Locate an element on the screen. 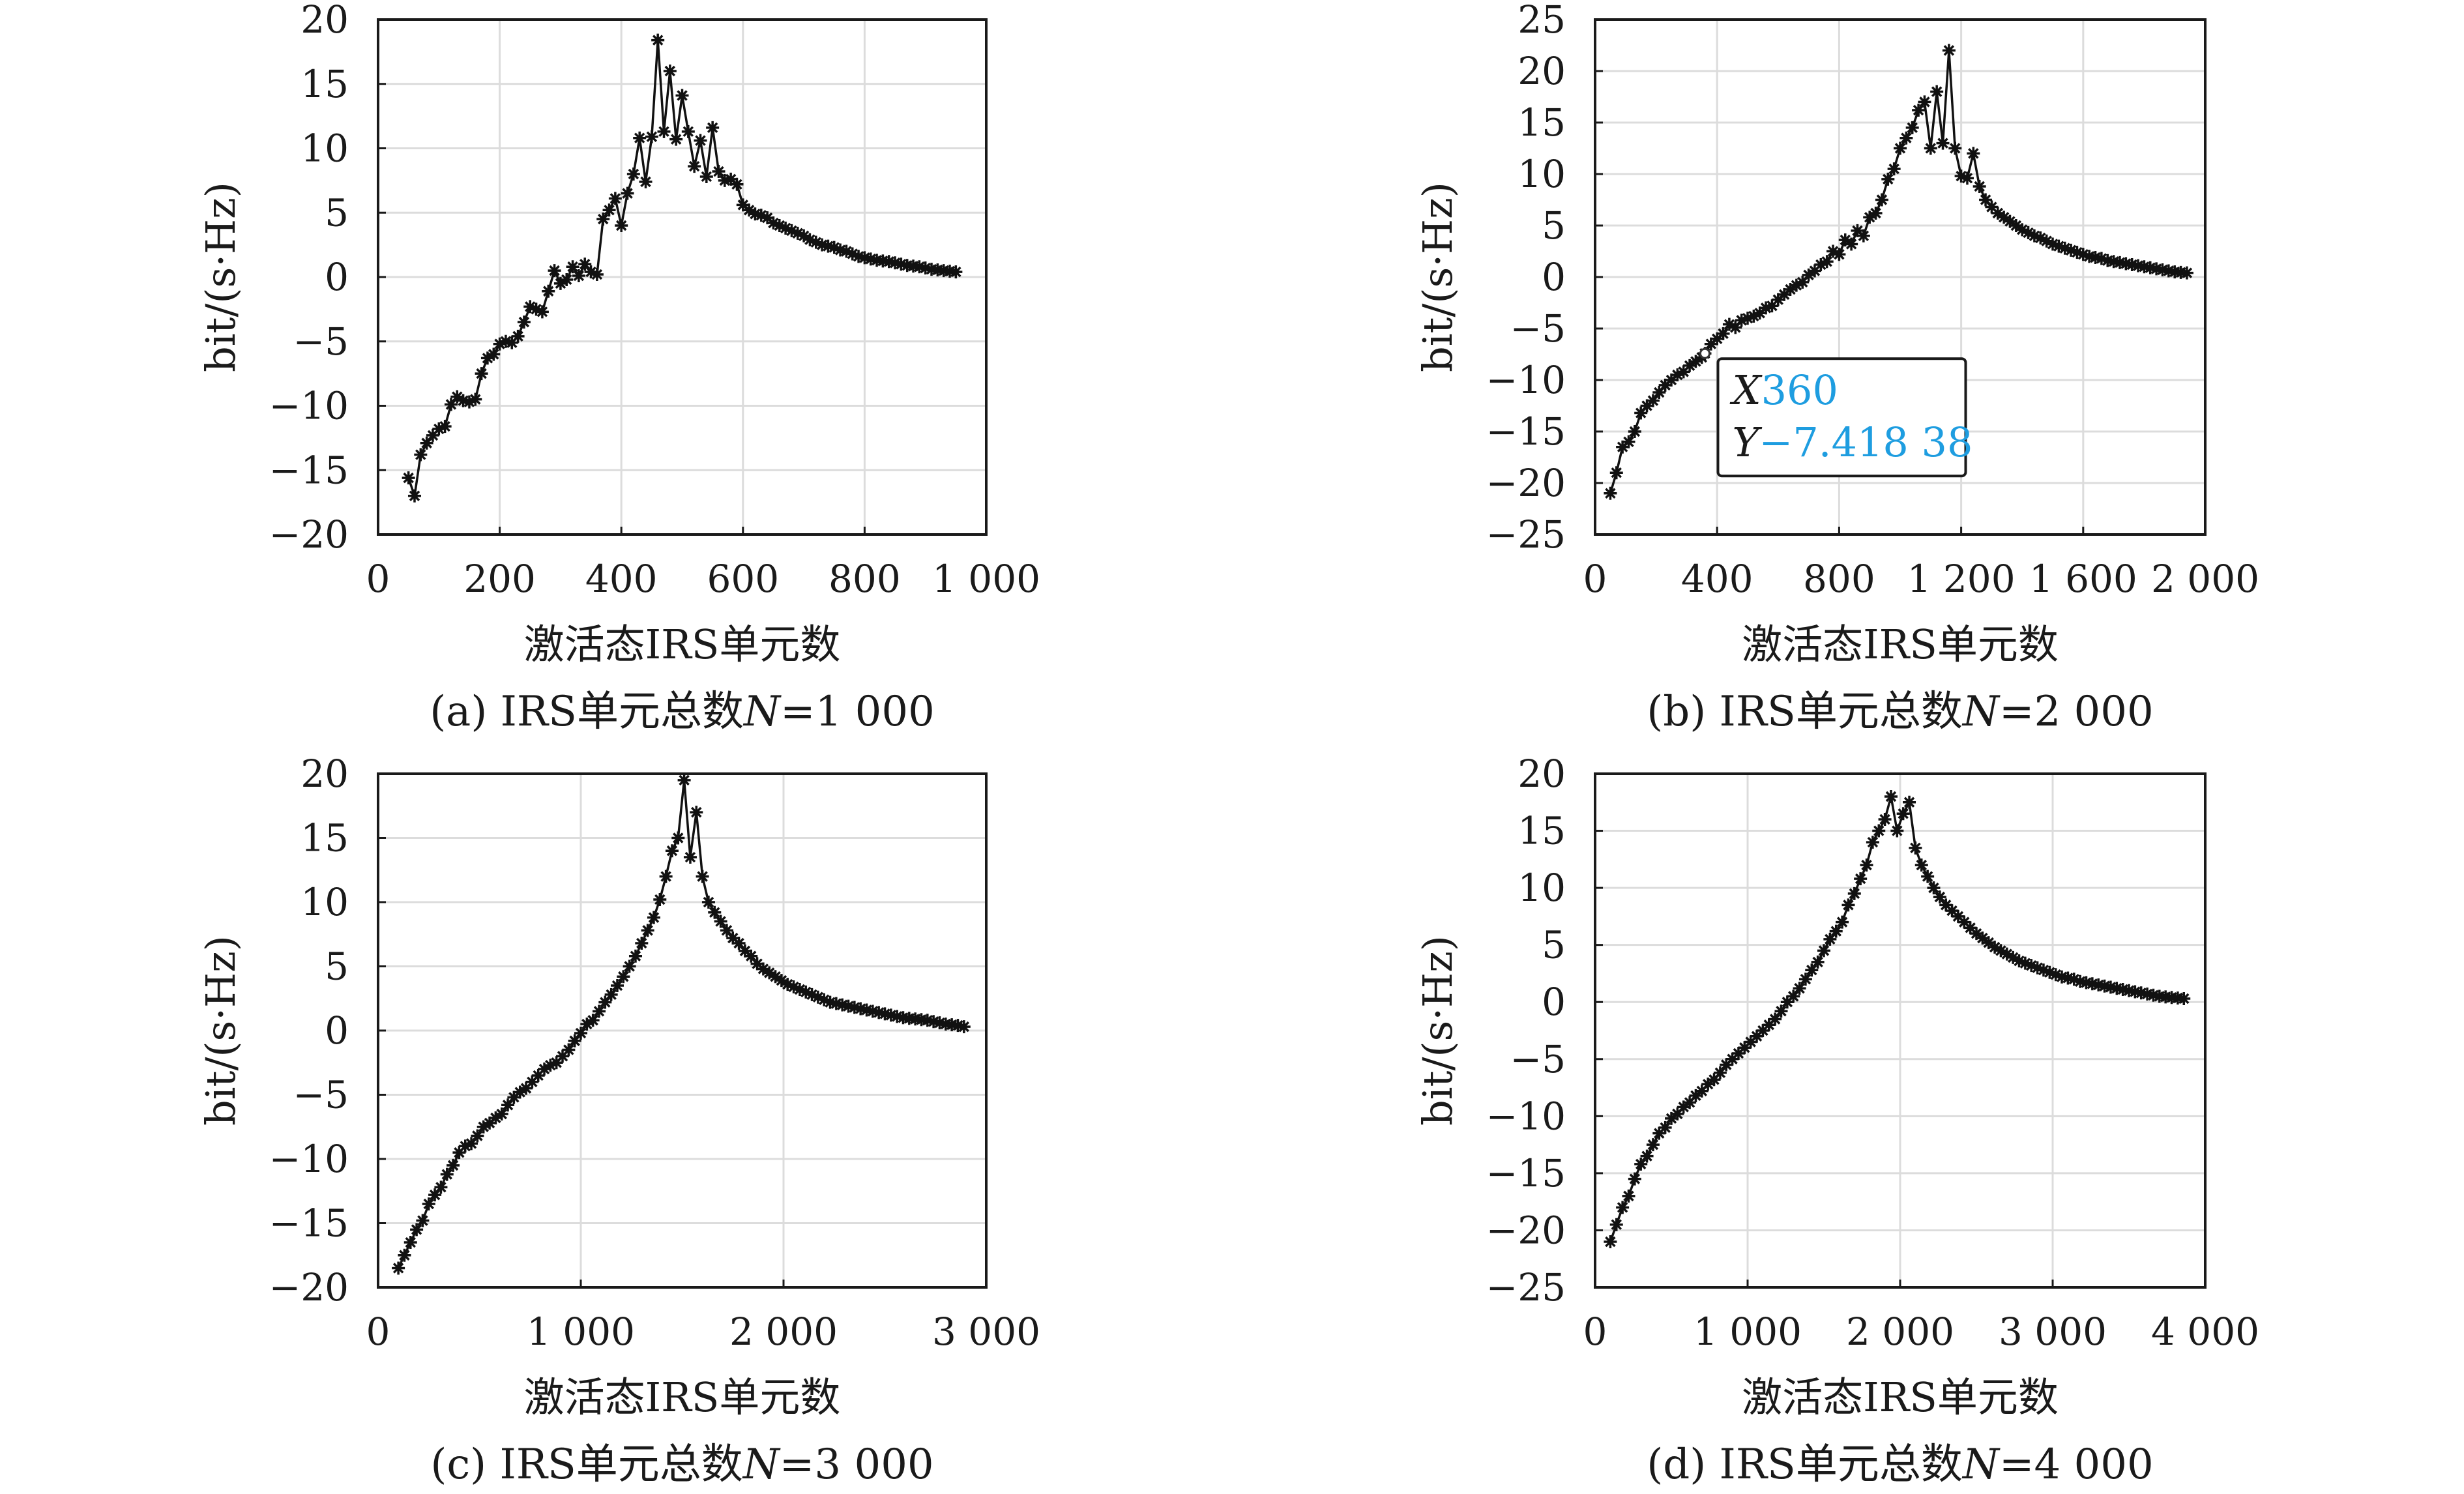 This screenshot has height=1494, width=2464. x-tick-label: 2 000 is located at coordinates (783, 1332).